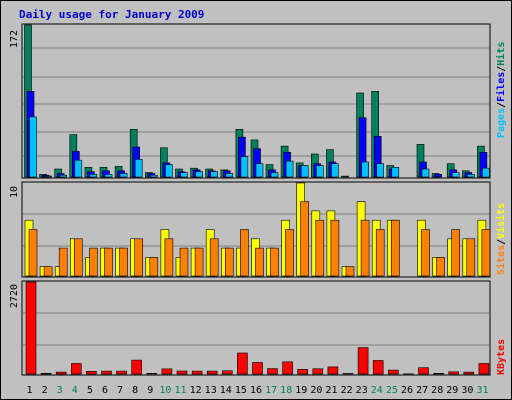  Describe the element at coordinates (501, 87) in the screenshot. I see `legend-files: Files` at that location.